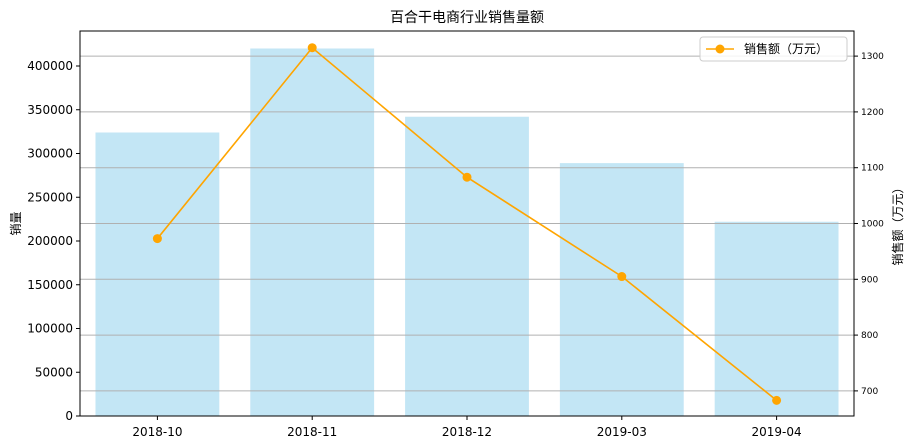  Describe the element at coordinates (869, 336) in the screenshot. I see `y2-tick-label: 800` at that location.